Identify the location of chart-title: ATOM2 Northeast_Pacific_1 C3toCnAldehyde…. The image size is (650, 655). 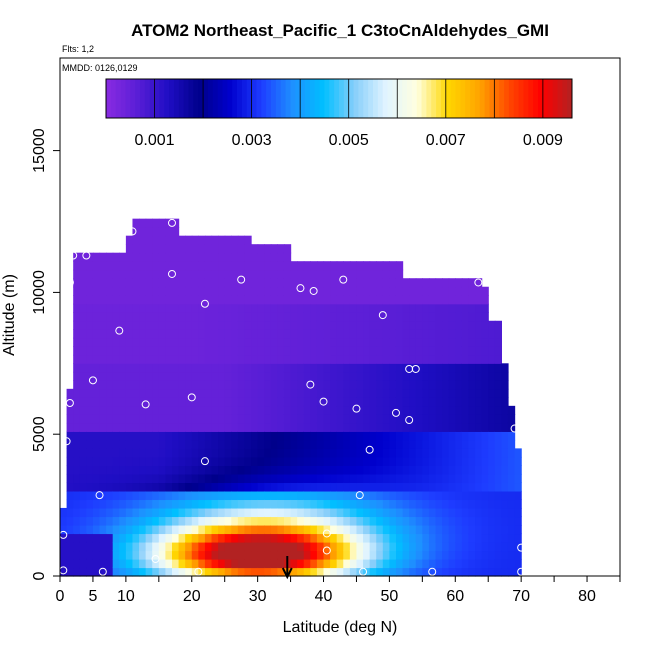
(340, 30).